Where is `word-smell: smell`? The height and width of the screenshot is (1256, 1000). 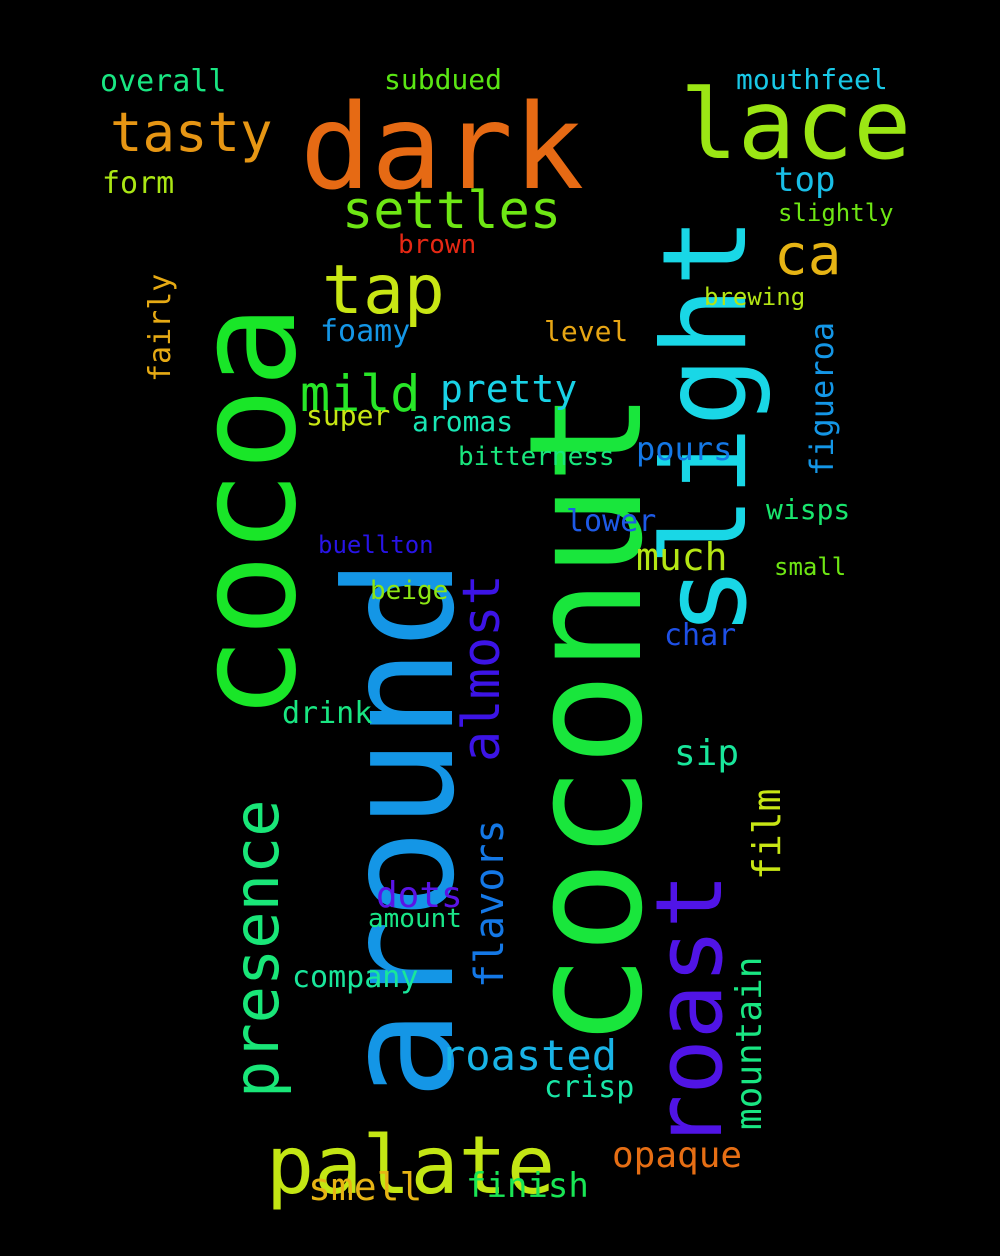 word-smell: smell is located at coordinates (365, 1187).